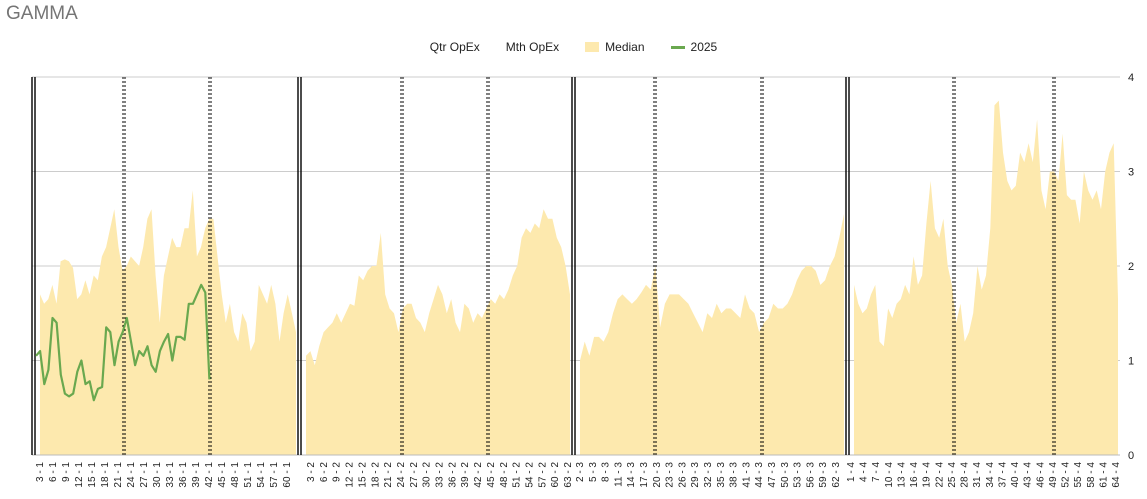 The image size is (1147, 499). Describe the element at coordinates (92, 475) in the screenshot. I see `x-tick-label: 15 - 1` at that location.